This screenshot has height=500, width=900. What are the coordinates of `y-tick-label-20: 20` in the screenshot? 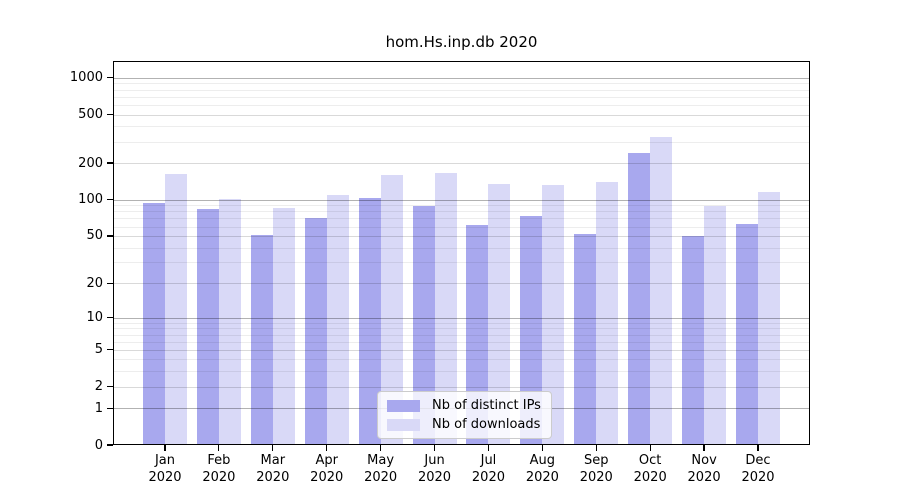 It's located at (94, 283).